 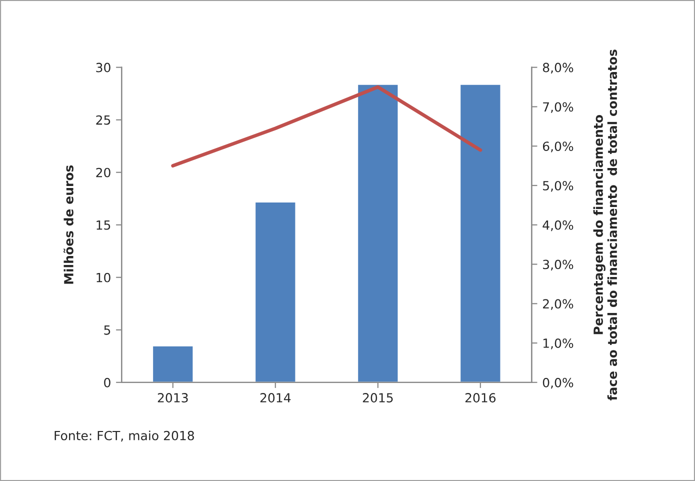 What do you see at coordinates (275, 397) in the screenshot?
I see `x-tick-label: 2014` at bounding box center [275, 397].